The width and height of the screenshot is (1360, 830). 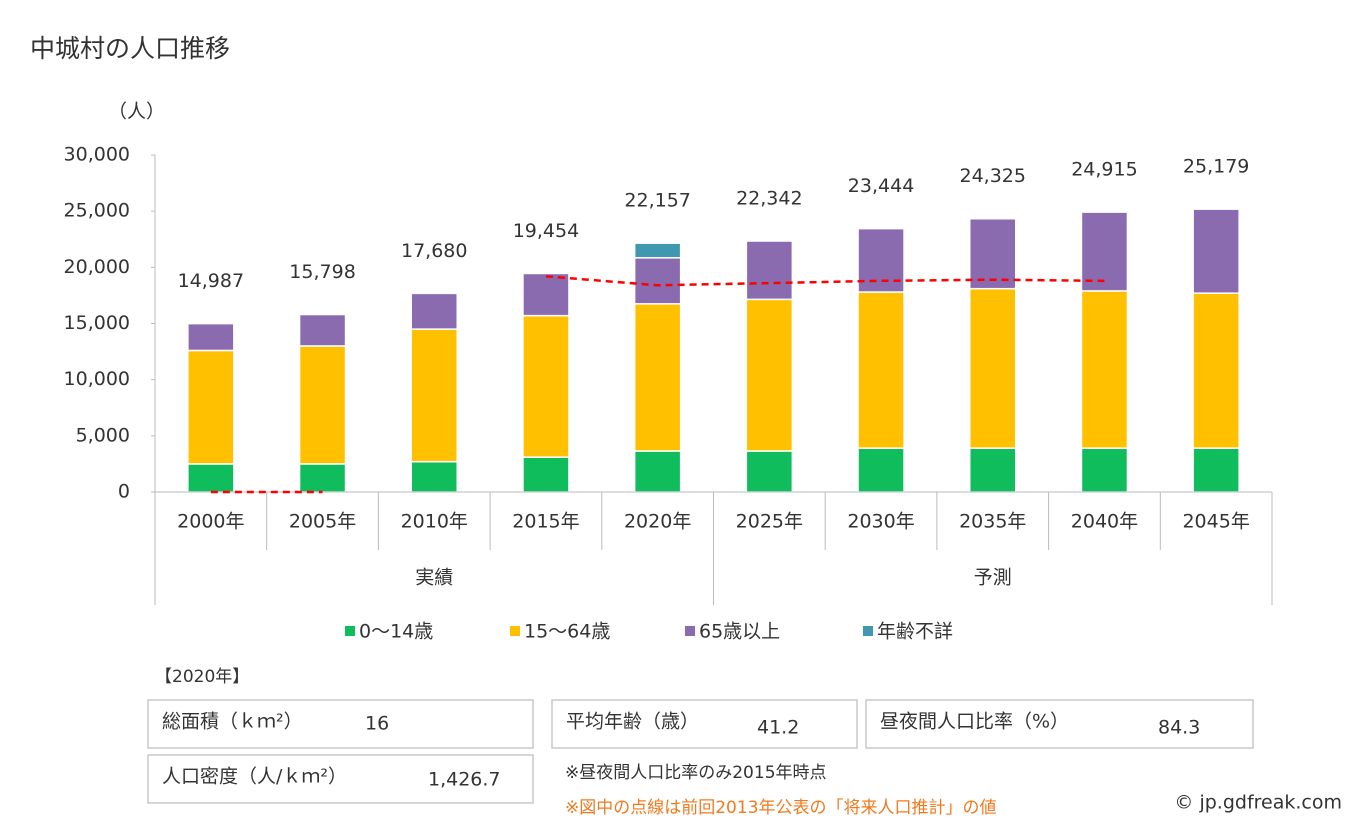 I want to click on total-label: 24,325, so click(x=993, y=176).